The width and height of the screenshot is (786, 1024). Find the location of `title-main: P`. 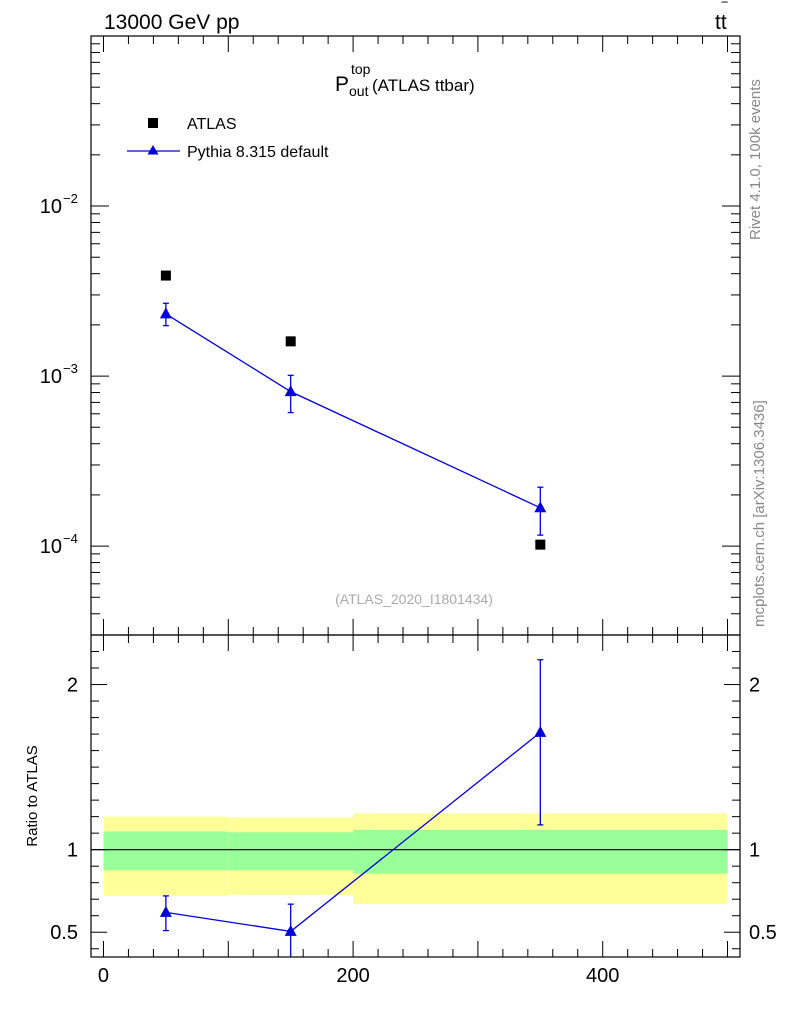

title-main: P is located at coordinates (342, 84).